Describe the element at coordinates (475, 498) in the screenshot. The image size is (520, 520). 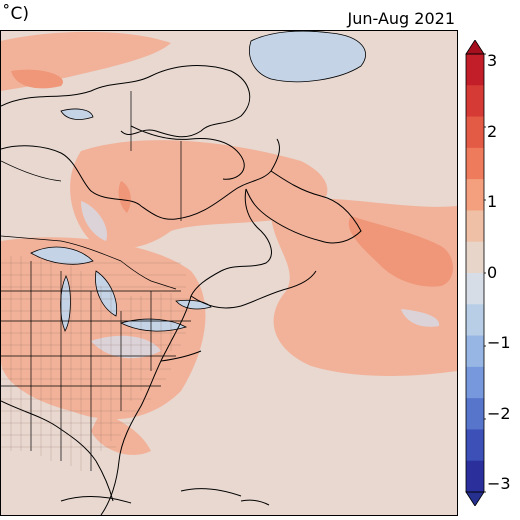
I see `colorbar-min-arrow` at that location.